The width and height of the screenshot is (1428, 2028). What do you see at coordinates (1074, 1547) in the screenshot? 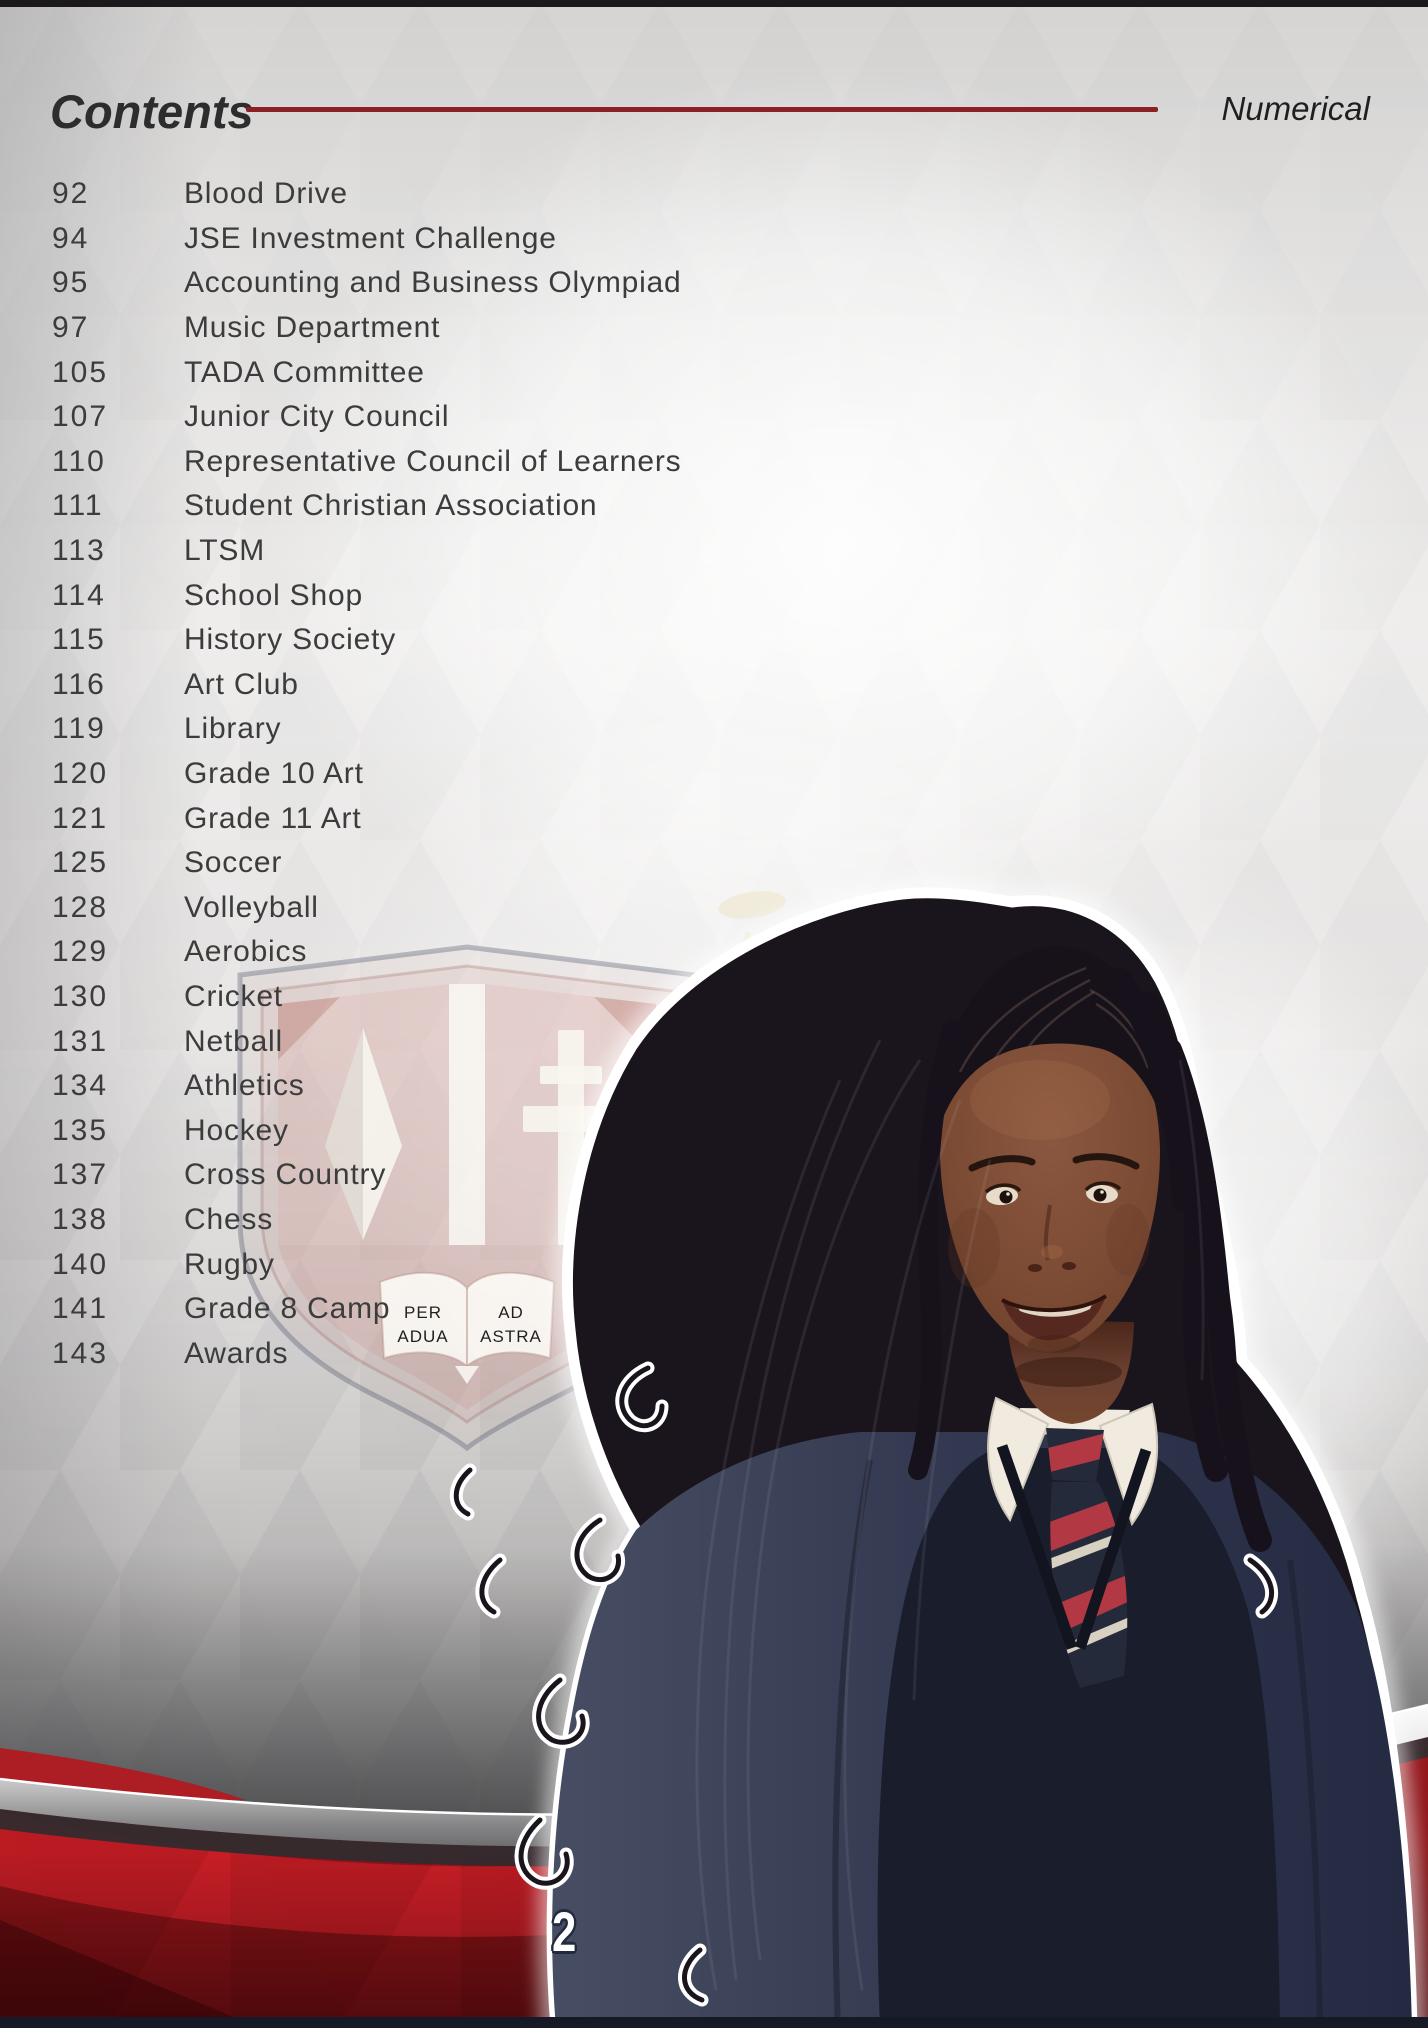
I see `sweater-vneck` at bounding box center [1074, 1547].